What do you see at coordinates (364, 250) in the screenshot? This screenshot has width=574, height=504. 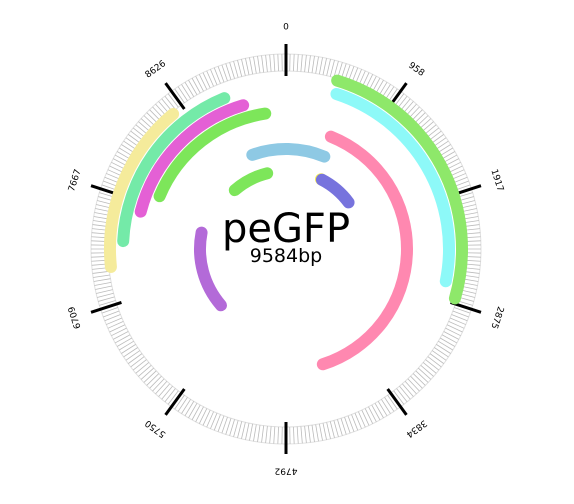 I see `feature-arc-feature-pink` at bounding box center [364, 250].